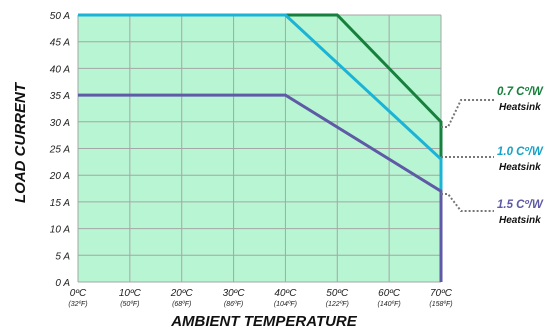  What do you see at coordinates (285, 304) in the screenshot?
I see `x-tick-sublabel: (104ºF)` at bounding box center [285, 304].